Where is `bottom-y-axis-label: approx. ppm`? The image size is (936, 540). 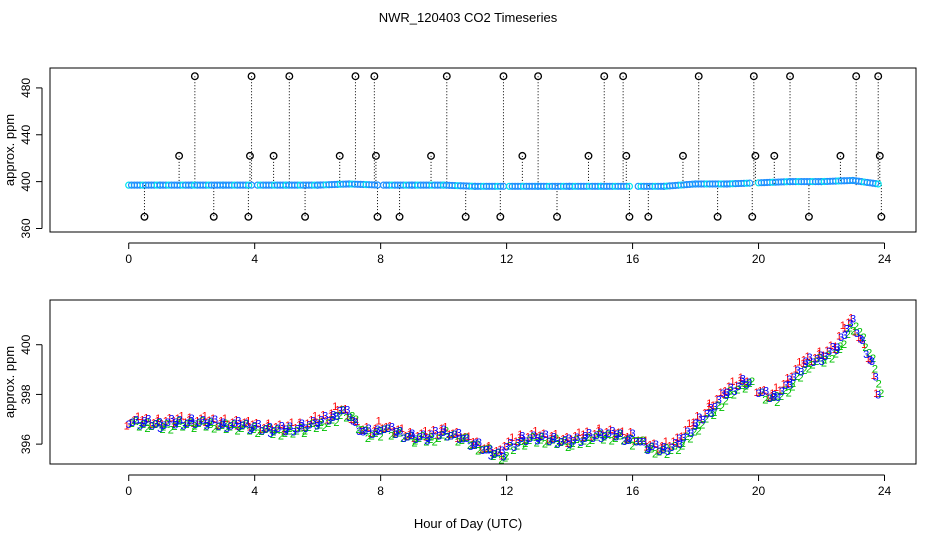
bottom-y-axis-label: approx. ppm is located at coordinates (9, 382).